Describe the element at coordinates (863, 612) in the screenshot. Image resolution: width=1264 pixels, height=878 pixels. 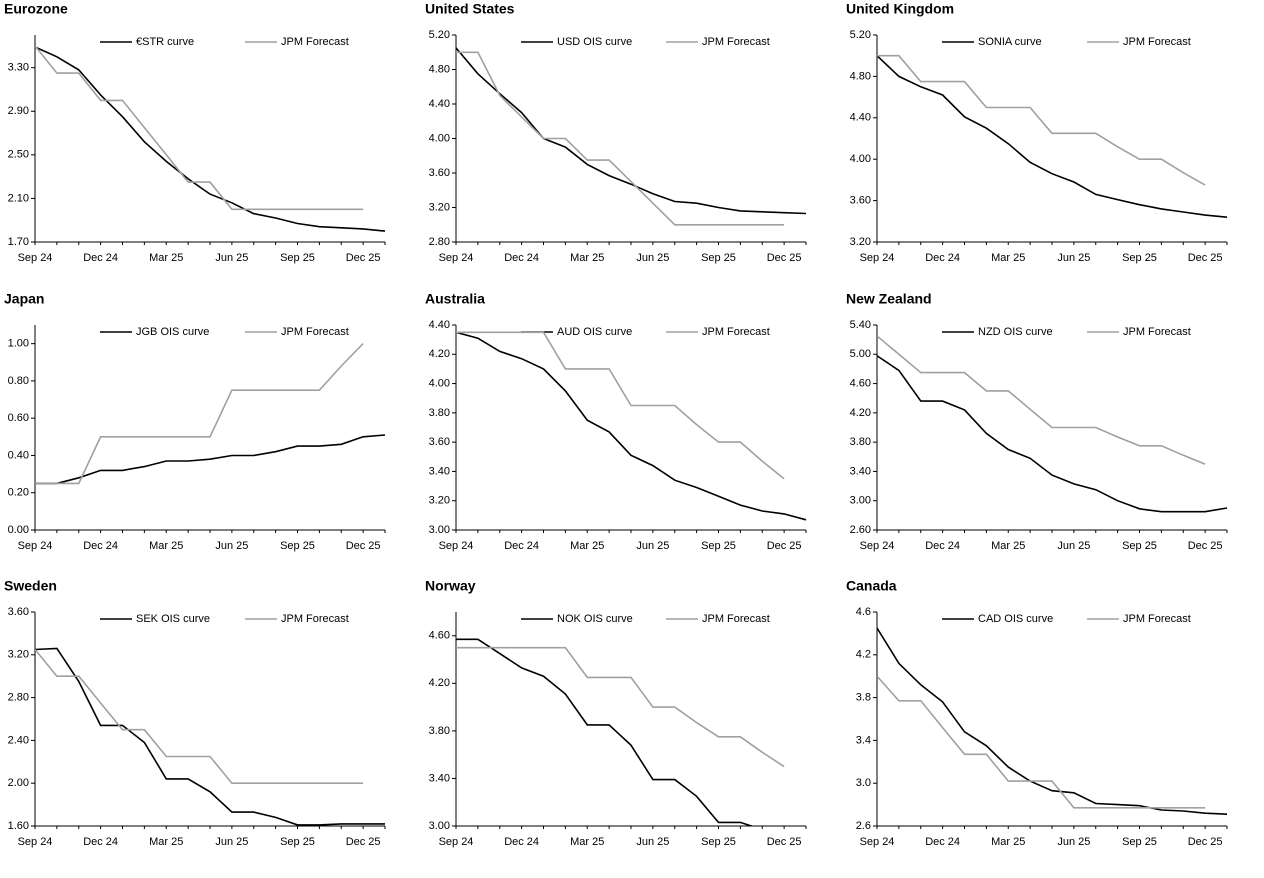
I see `y-tick-label: 4.6` at that location.